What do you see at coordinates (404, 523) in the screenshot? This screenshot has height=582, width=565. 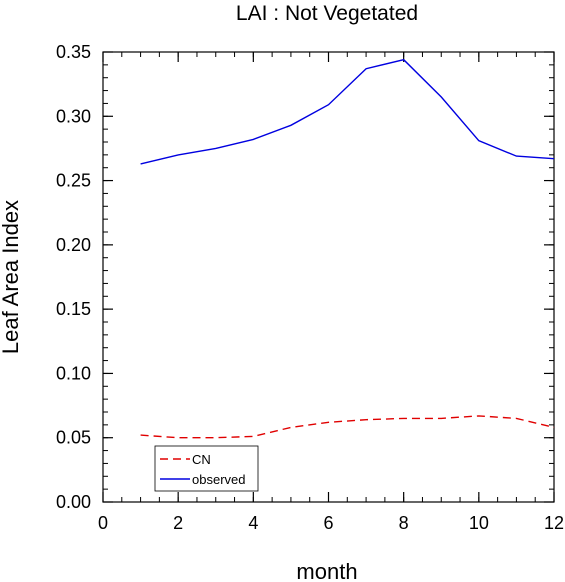 I see `x-tick-label: 8` at bounding box center [404, 523].